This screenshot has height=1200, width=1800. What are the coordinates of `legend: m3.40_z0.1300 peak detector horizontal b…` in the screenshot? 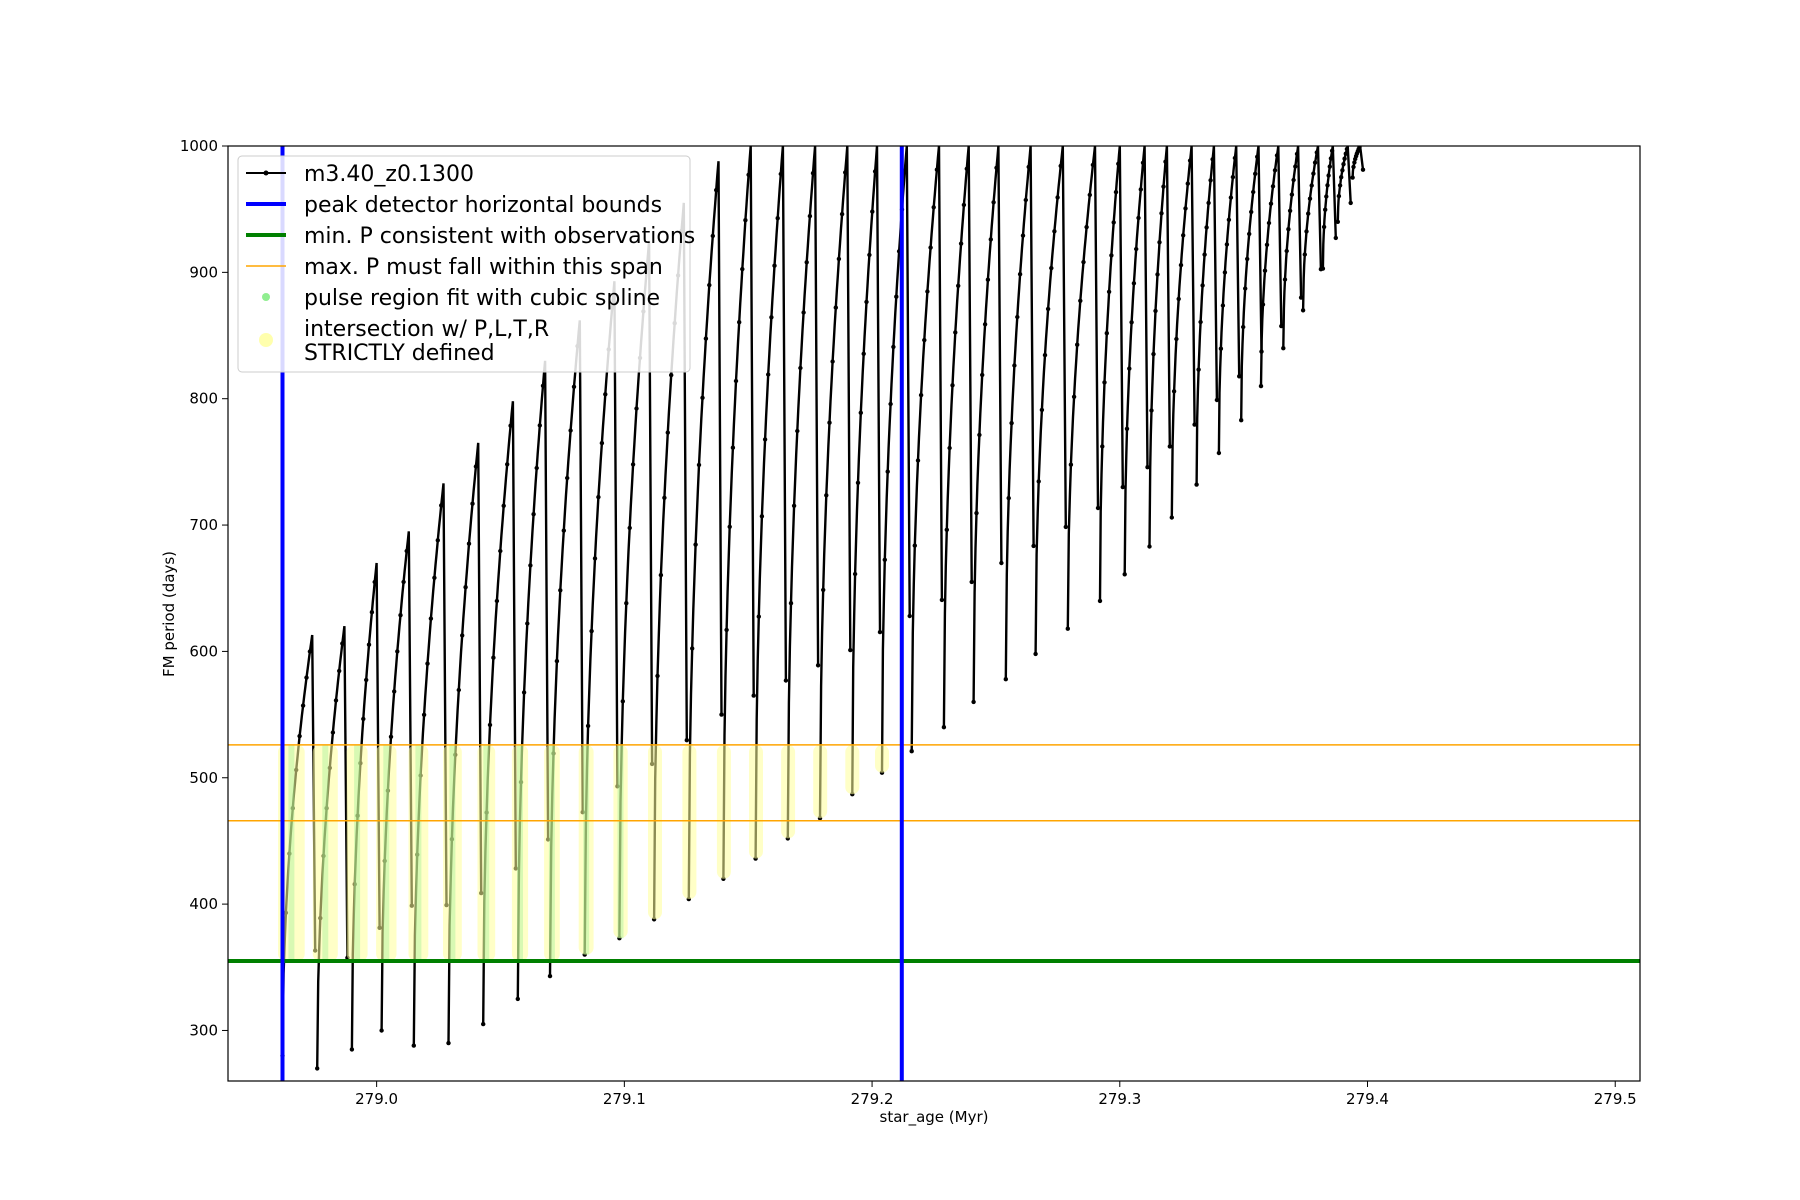 It's located at (466, 264).